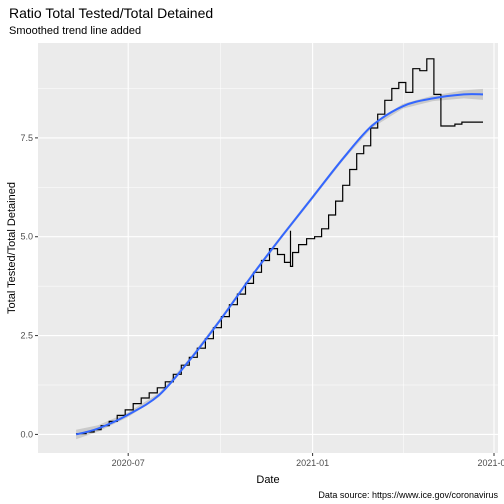 Image resolution: width=504 pixels, height=504 pixels. Describe the element at coordinates (75, 31) in the screenshot. I see `chart-subtitle: Smoothed trend line added` at that location.